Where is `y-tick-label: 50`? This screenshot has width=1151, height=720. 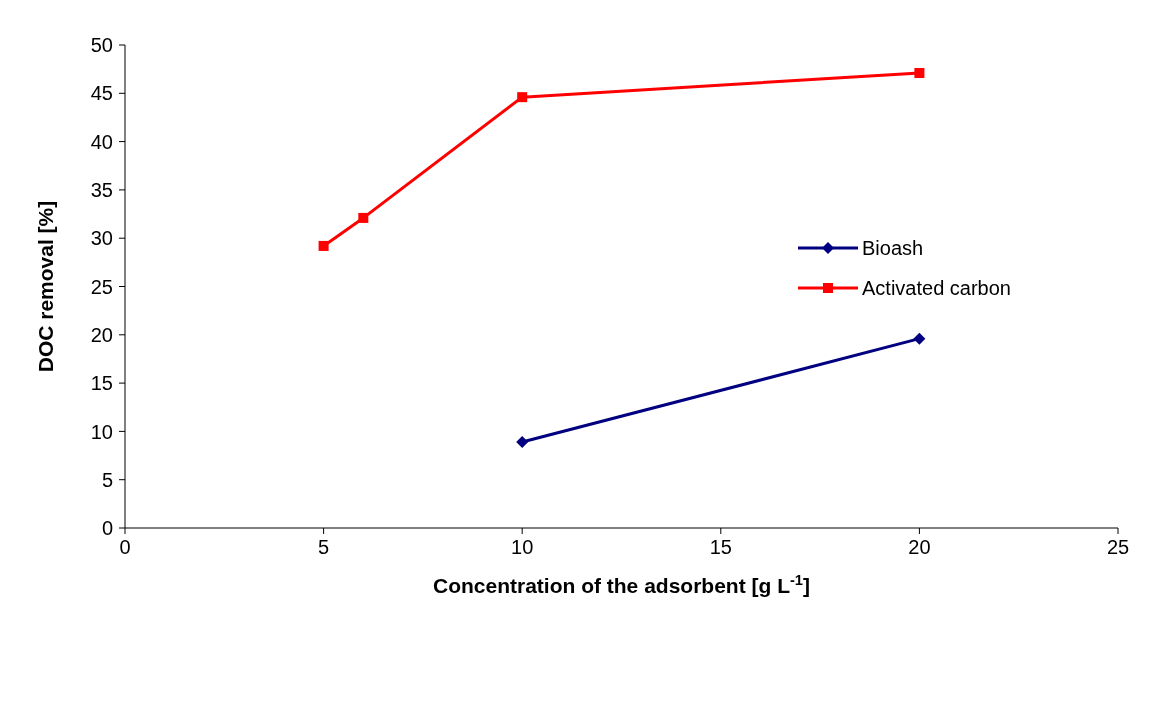
y-tick-label: 50 is located at coordinates (101, 45).